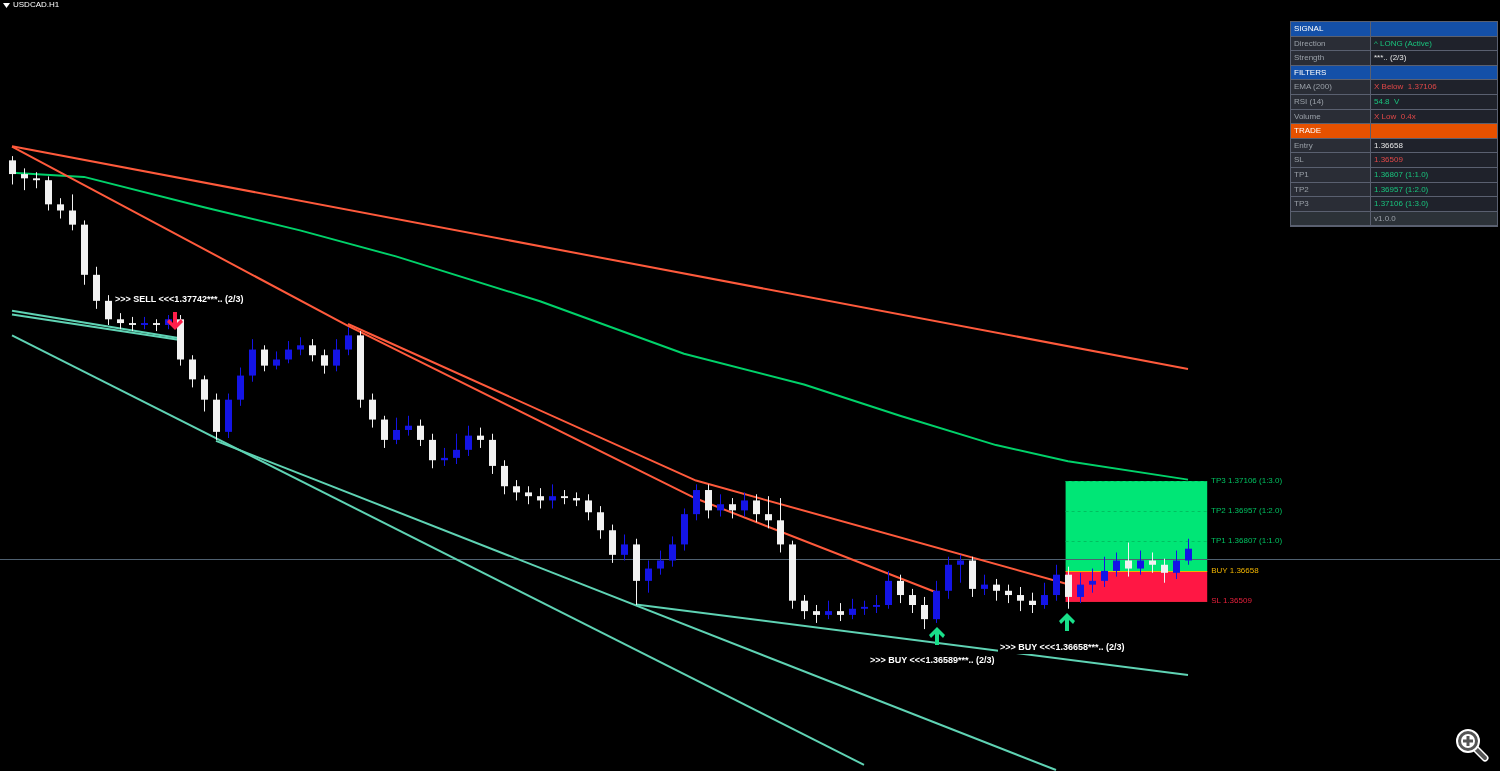 The height and width of the screenshot is (771, 1500). What do you see at coordinates (1247, 481) in the screenshot?
I see `text: TP3 1.37106 (1:3.0)` at bounding box center [1247, 481].